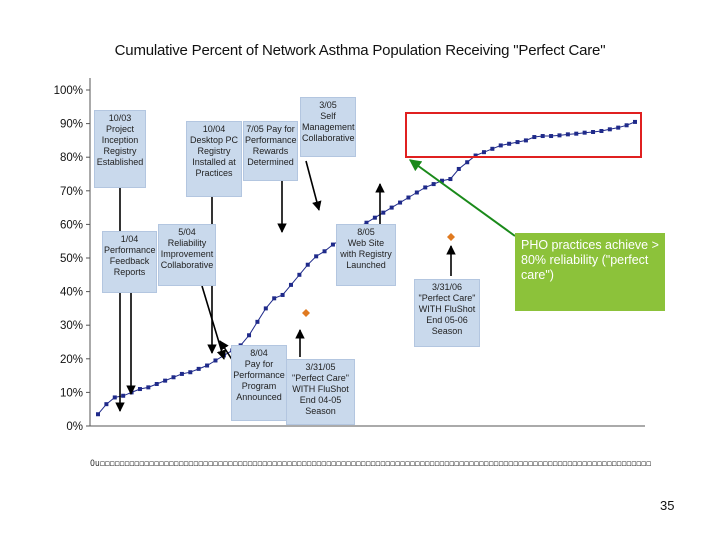  I want to click on y-tick-label: 60%, so click(71, 225).